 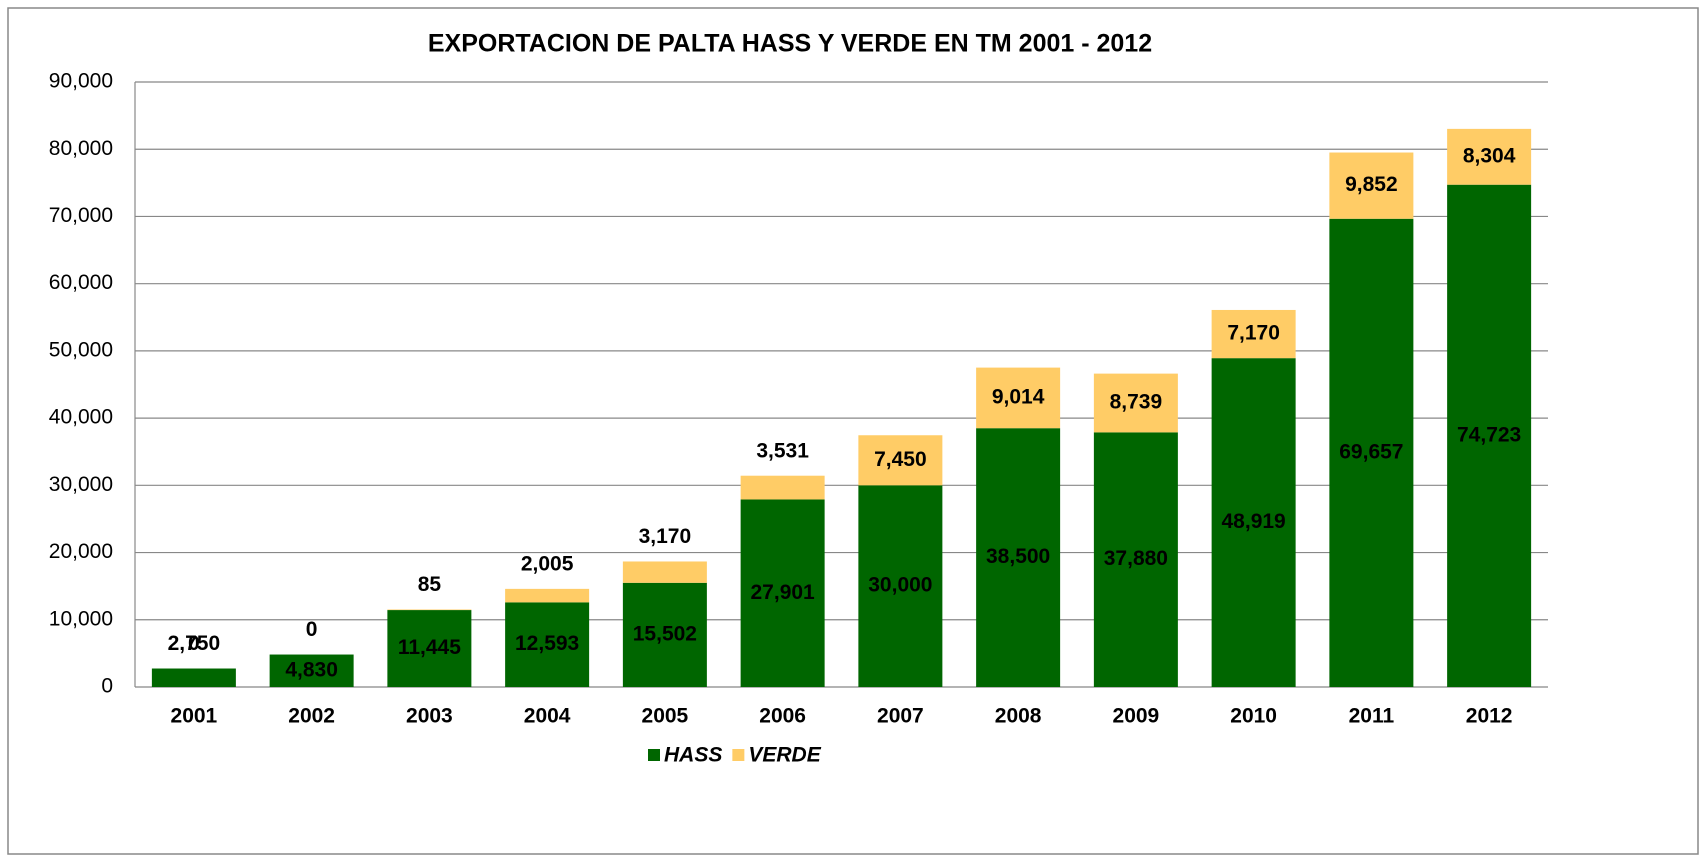 I want to click on y-tick-label: 40,000, so click(x=81, y=417).